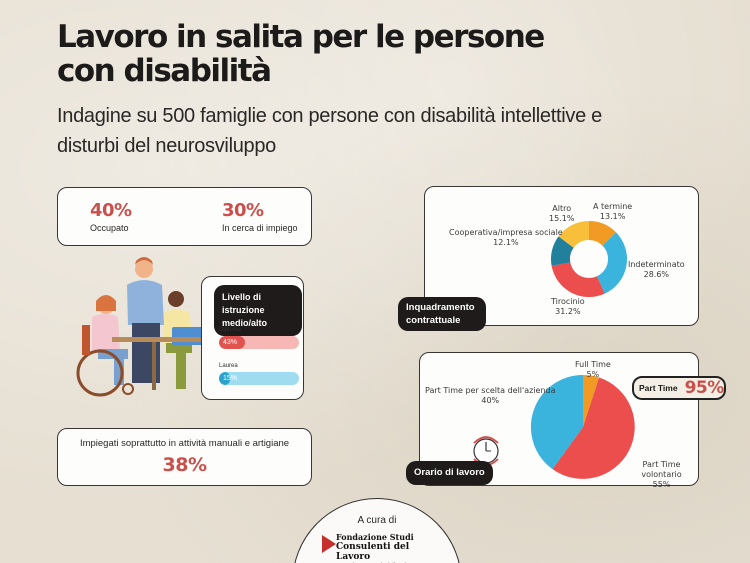 The width and height of the screenshot is (750, 563). I want to click on label-part-time-volontario: Part Time volontario 55%, so click(661, 474).